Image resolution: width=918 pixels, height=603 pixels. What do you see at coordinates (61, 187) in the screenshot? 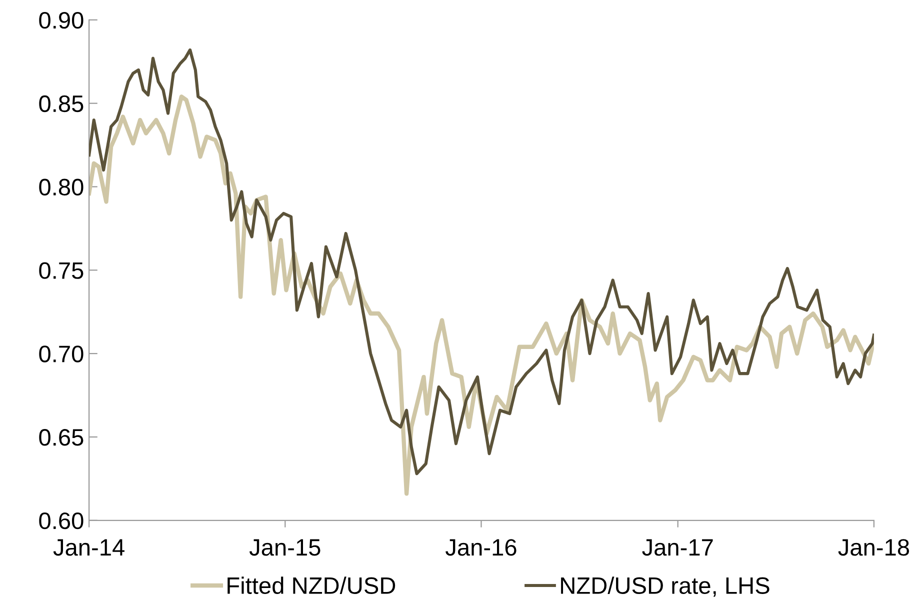
I see `y-tick-label: 0.80` at bounding box center [61, 187].